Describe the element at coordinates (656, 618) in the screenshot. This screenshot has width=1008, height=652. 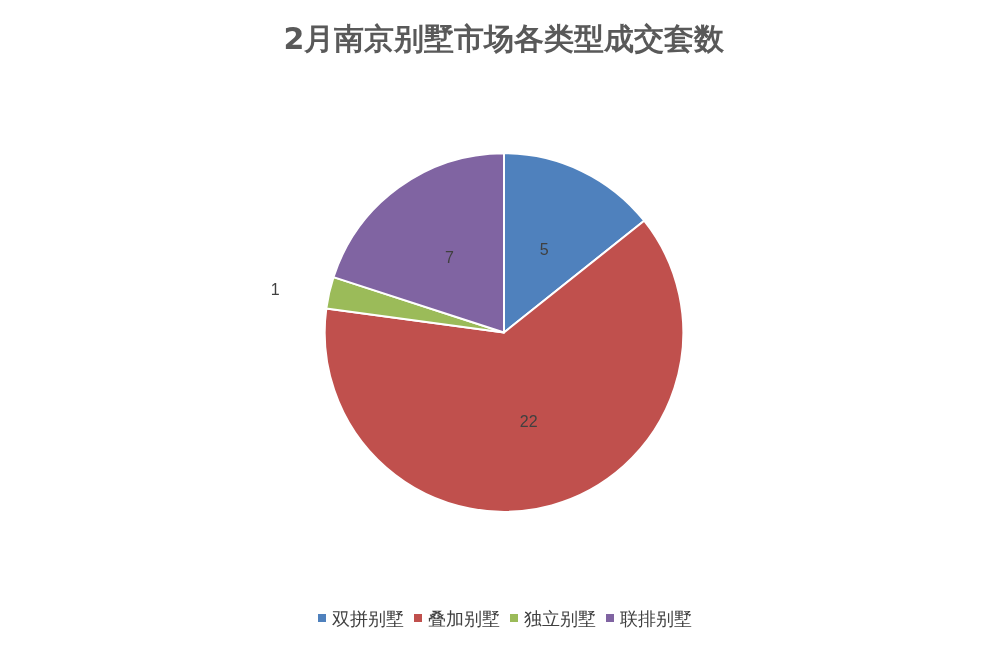
I see `legend-label: 联排别墅` at that location.